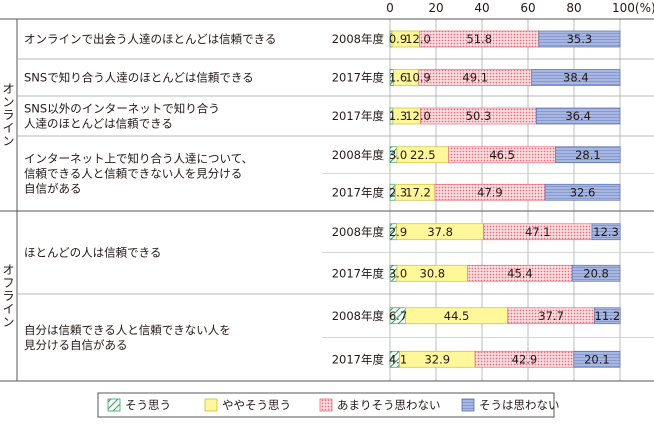 Image resolution: width=654 pixels, height=424 pixels. What do you see at coordinates (389, 405) in the screenshot?
I see `legend-label: あまりそう思わない` at bounding box center [389, 405].